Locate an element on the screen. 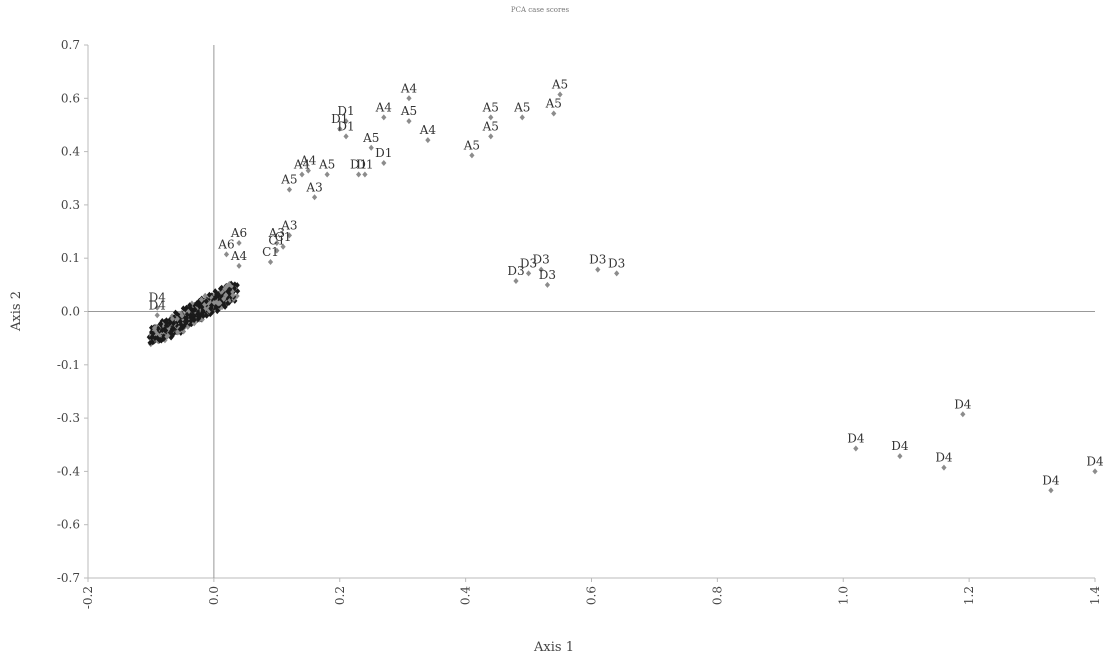 This screenshot has width=1103, height=656. dense-point-cluster is located at coordinates (193, 314).